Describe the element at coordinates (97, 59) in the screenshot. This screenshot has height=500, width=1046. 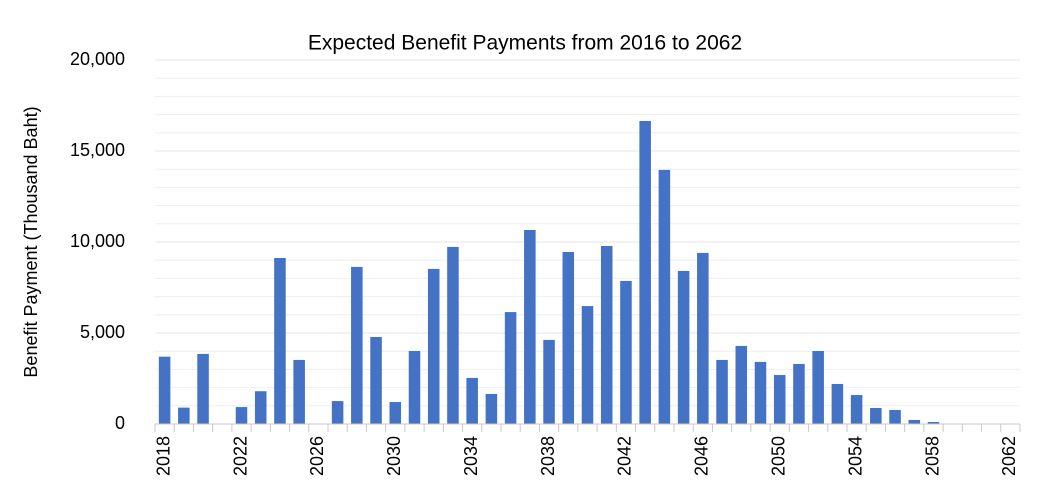
I see `y-tick-label: 20,000` at that location.